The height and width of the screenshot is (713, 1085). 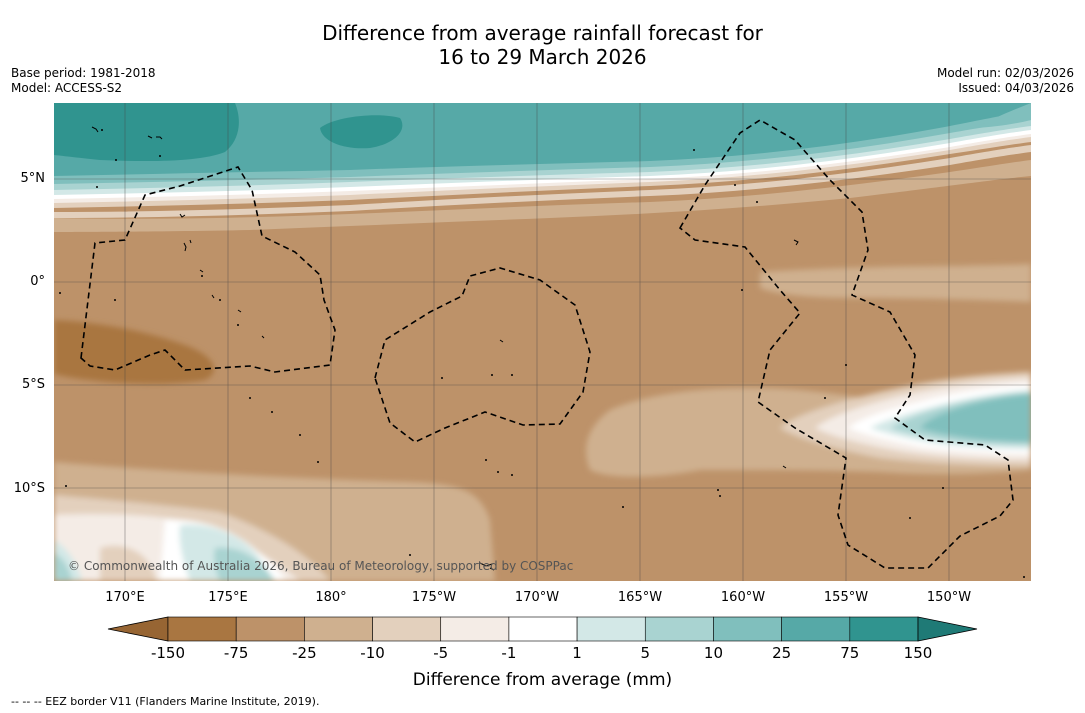 I want to click on model-run-date: Model run: 02/03/2026, so click(x=1005, y=73).